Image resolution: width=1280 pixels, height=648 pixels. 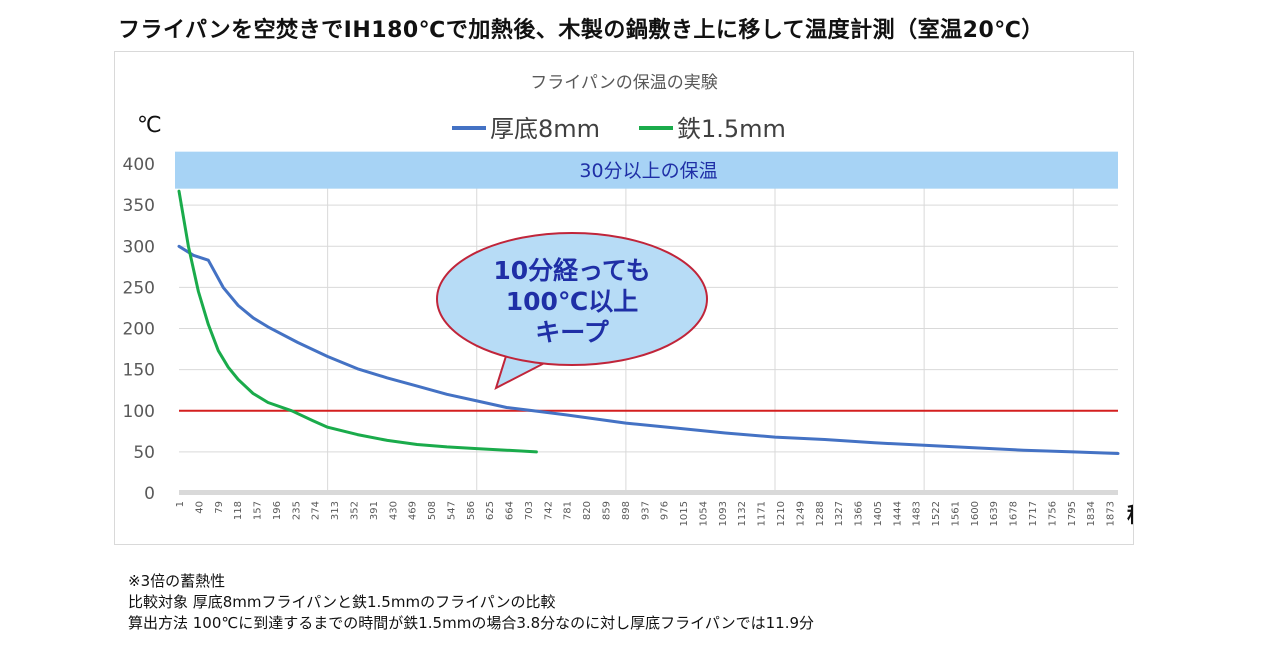 What do you see at coordinates (731, 129) in the screenshot?
I see `legend-label-2: 鉄1.5mm` at bounding box center [731, 129].